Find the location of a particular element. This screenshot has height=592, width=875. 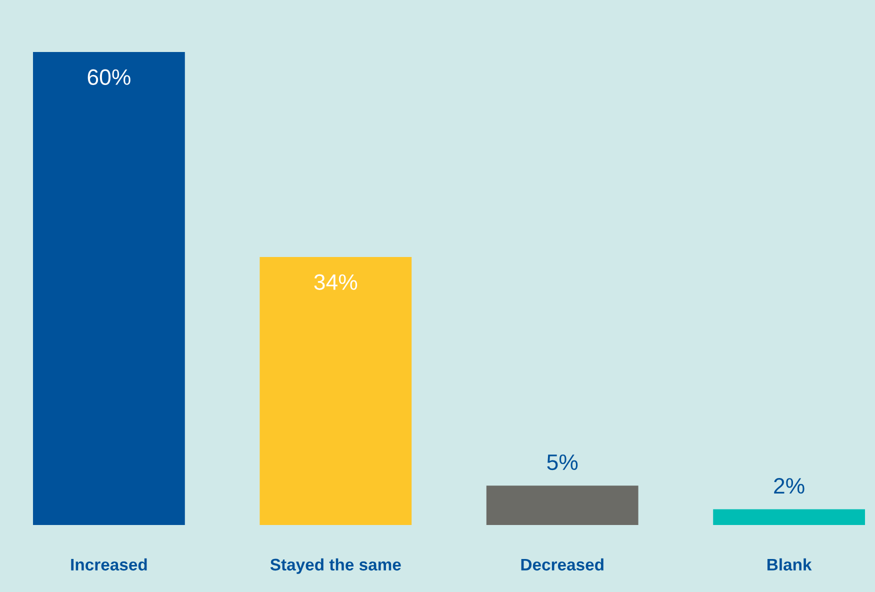

data-label: 2% is located at coordinates (789, 486).